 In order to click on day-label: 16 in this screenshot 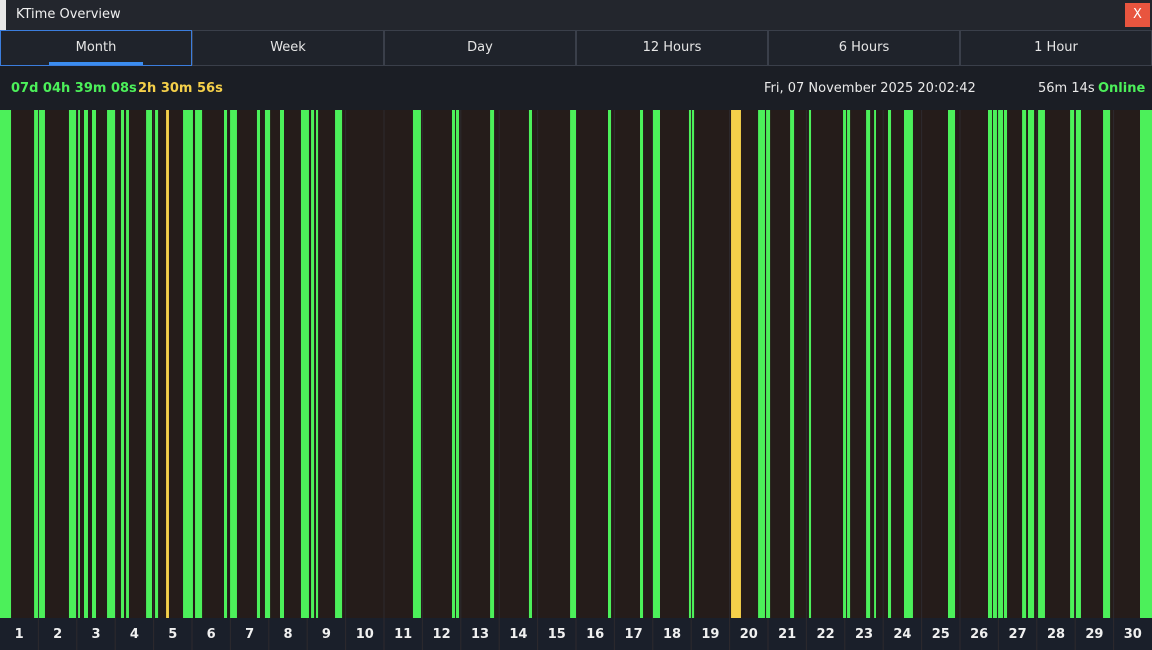, I will do `click(595, 634)`.